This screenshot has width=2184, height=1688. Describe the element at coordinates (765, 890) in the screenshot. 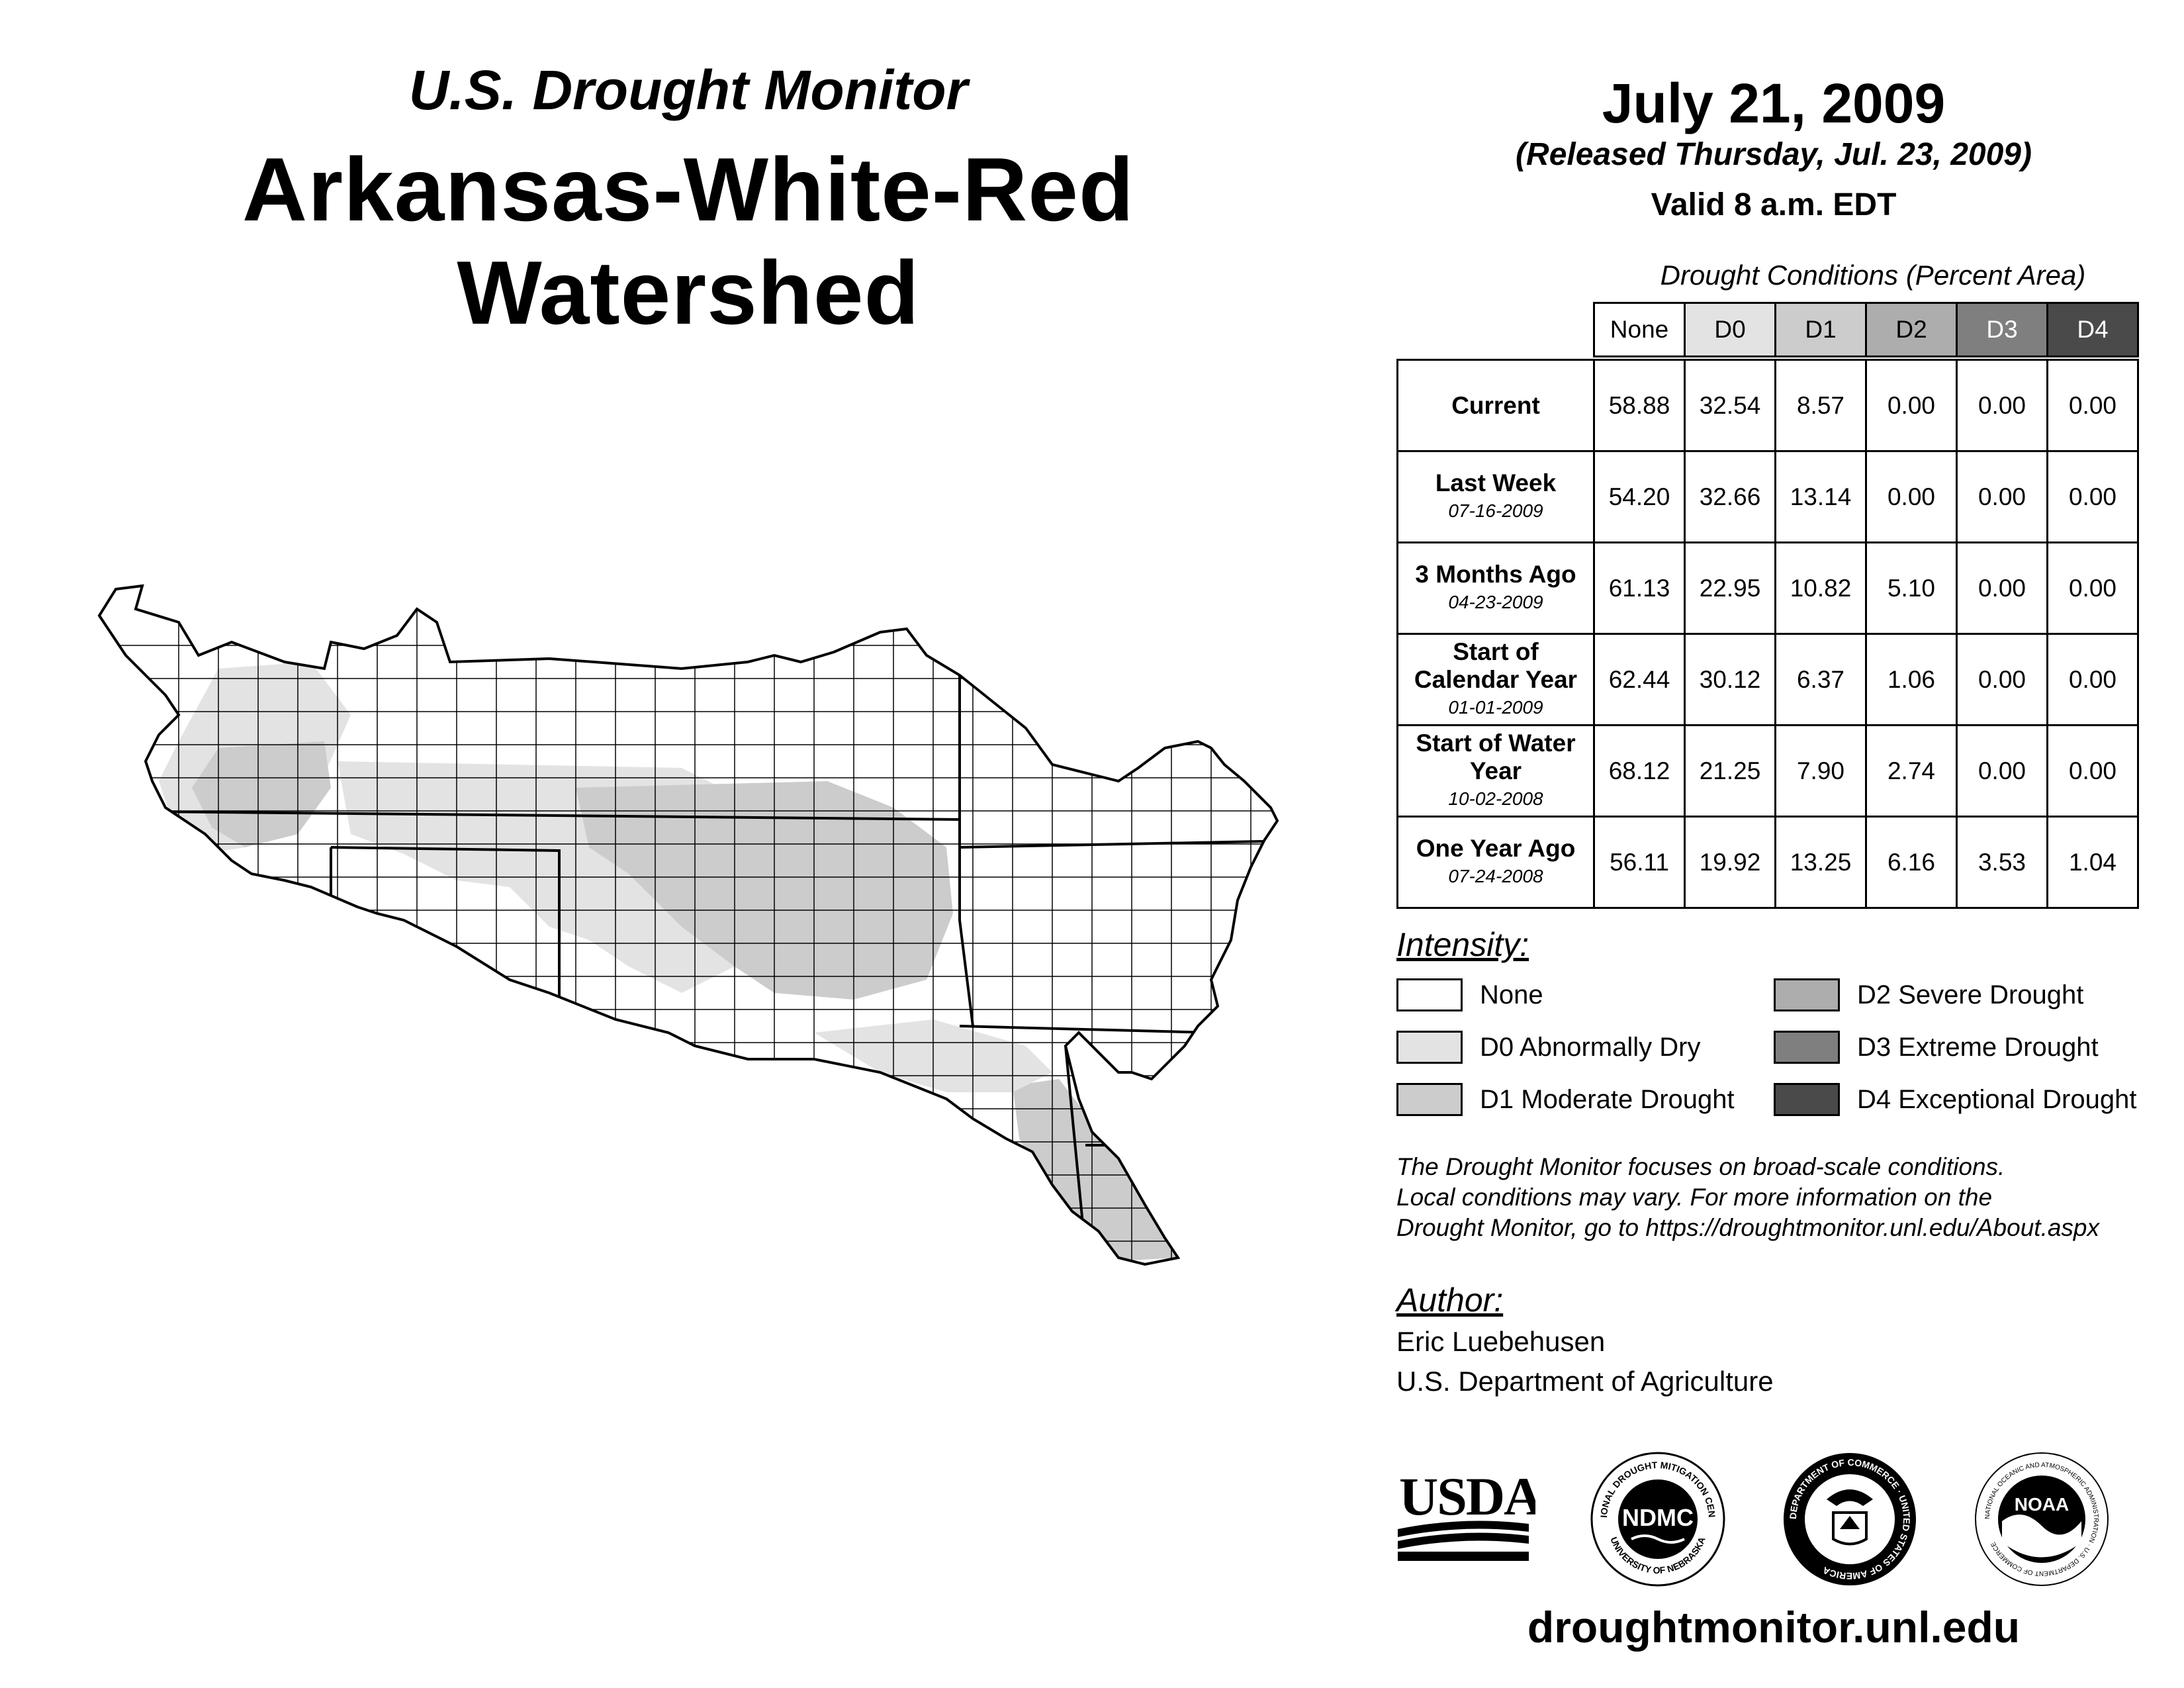

I see `d1-area-central` at that location.